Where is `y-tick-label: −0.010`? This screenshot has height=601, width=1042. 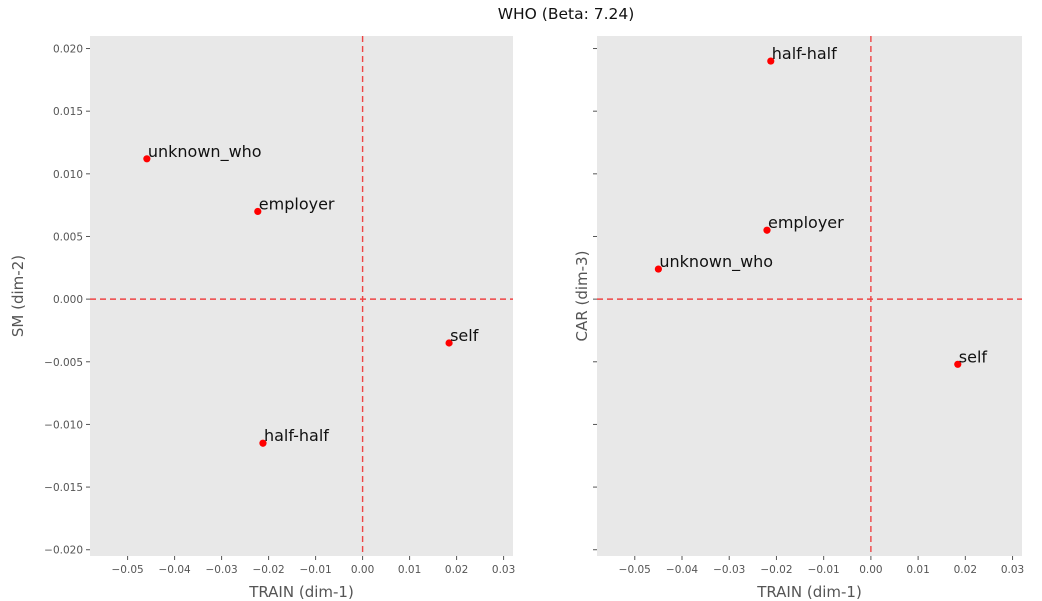
y-tick-label: −0.010 is located at coordinates (63, 425).